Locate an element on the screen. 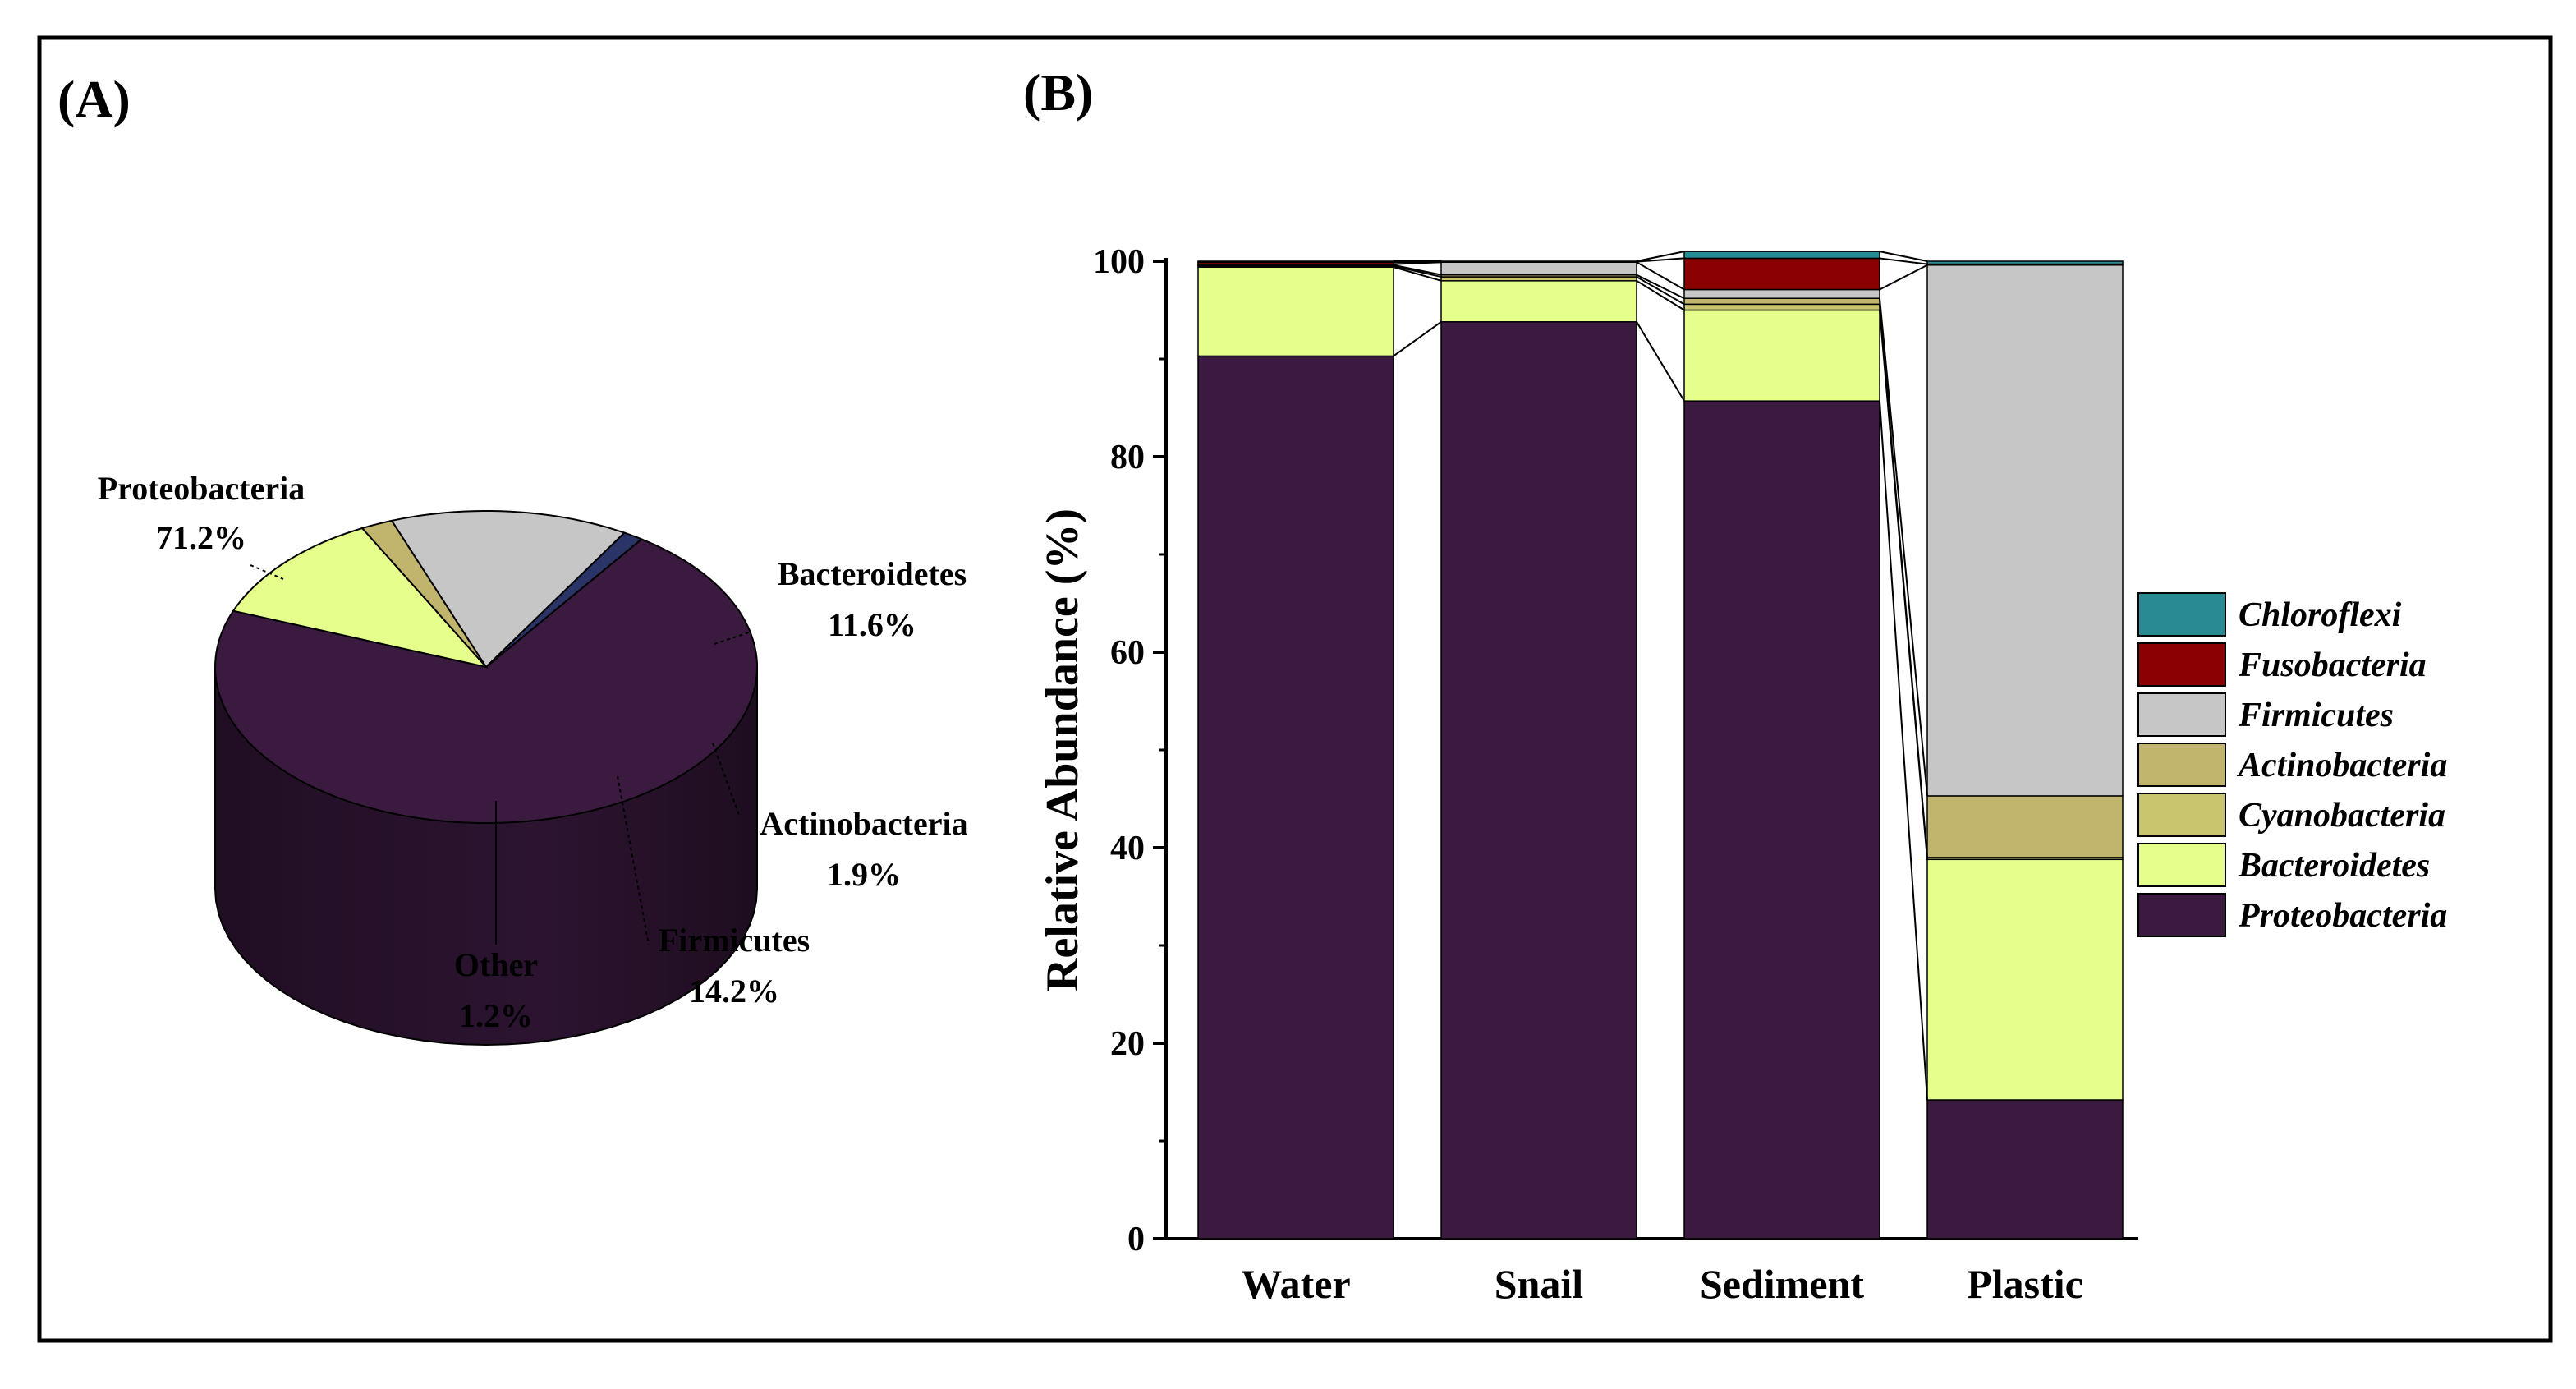  y-tick-label: 20 is located at coordinates (1127, 1044).